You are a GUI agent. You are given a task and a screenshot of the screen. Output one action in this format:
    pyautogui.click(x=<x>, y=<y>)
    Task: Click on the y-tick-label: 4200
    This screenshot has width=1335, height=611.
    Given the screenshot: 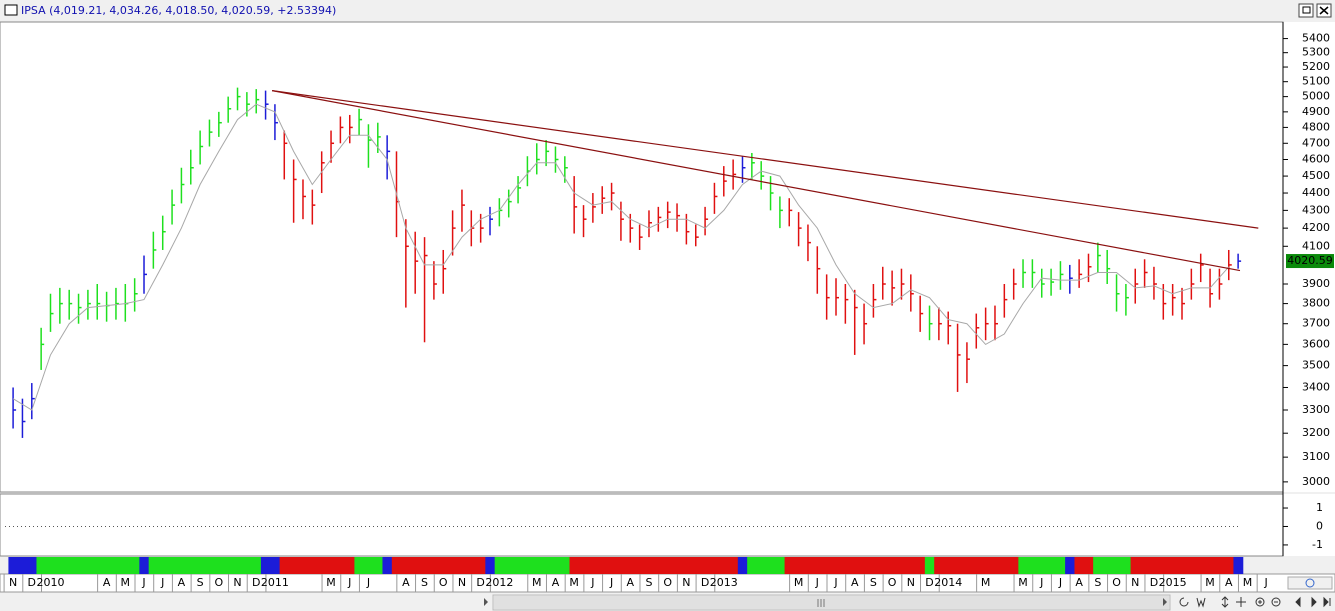 What is the action you would take?
    pyautogui.click(x=1316, y=227)
    